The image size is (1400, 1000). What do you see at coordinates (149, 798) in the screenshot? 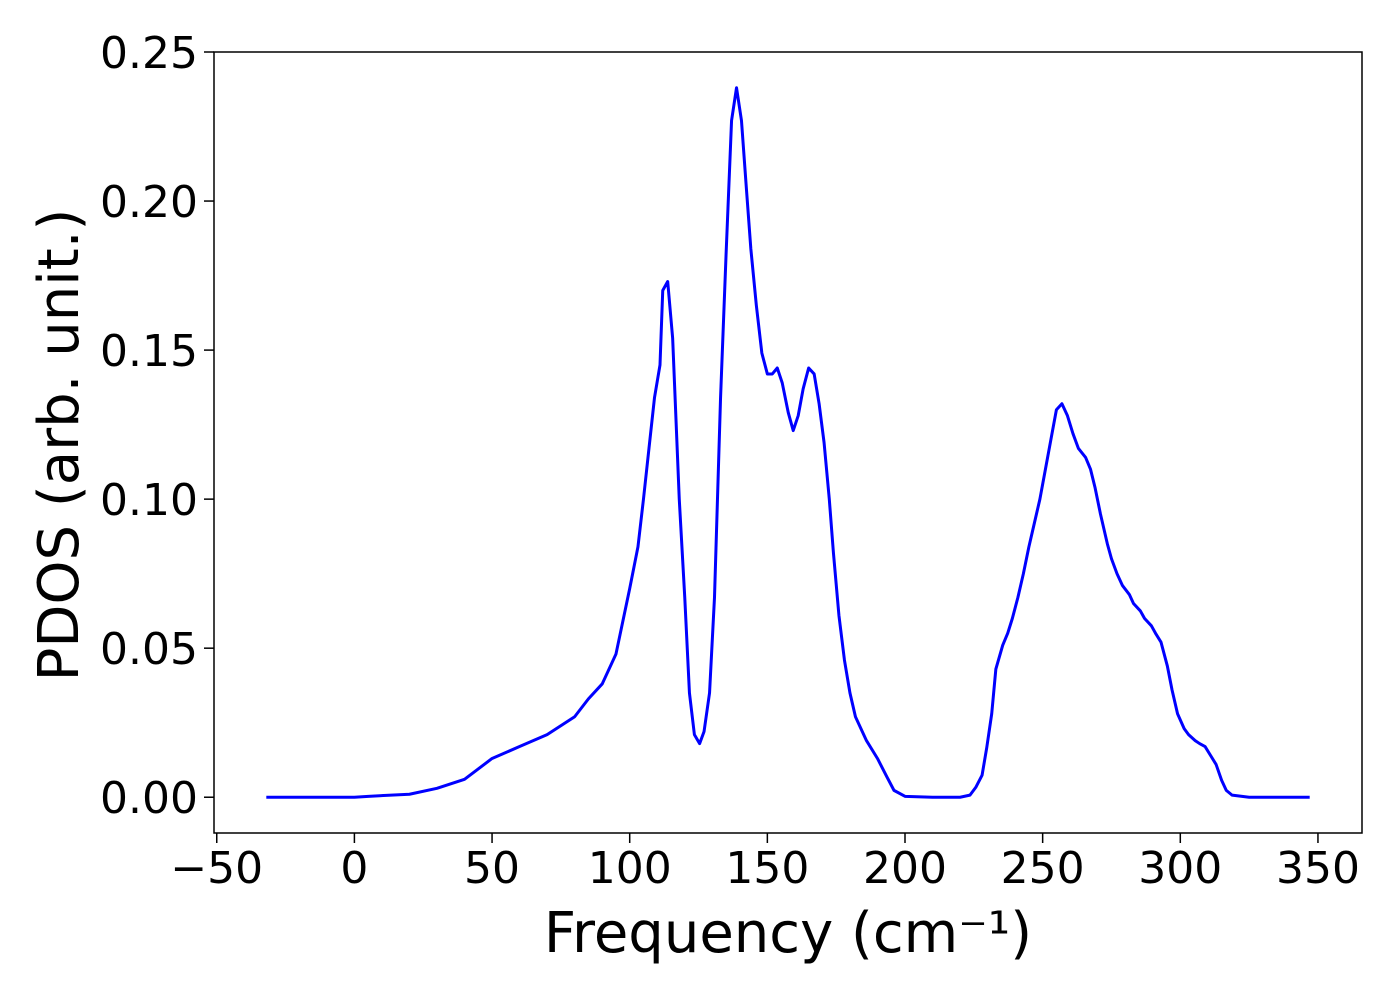
I see `y-tick-label: 0.00` at bounding box center [149, 798].